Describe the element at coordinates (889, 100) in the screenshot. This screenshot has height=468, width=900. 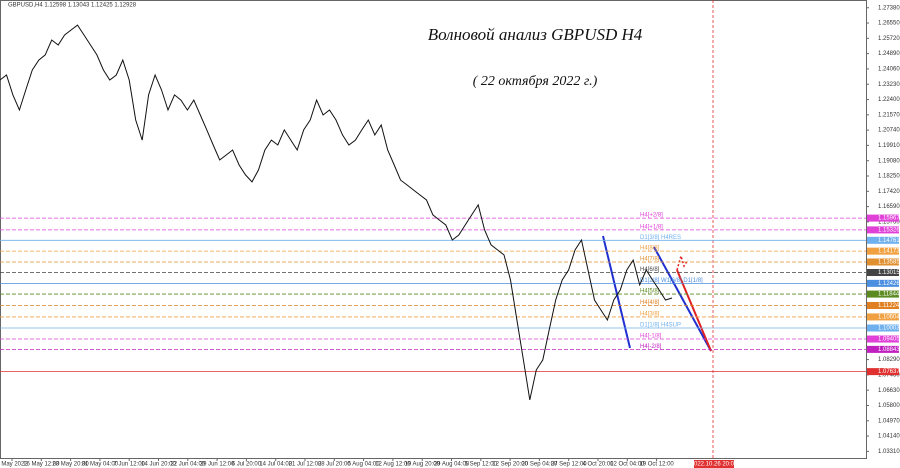
I see `y-tick-label: 1.22400` at that location.